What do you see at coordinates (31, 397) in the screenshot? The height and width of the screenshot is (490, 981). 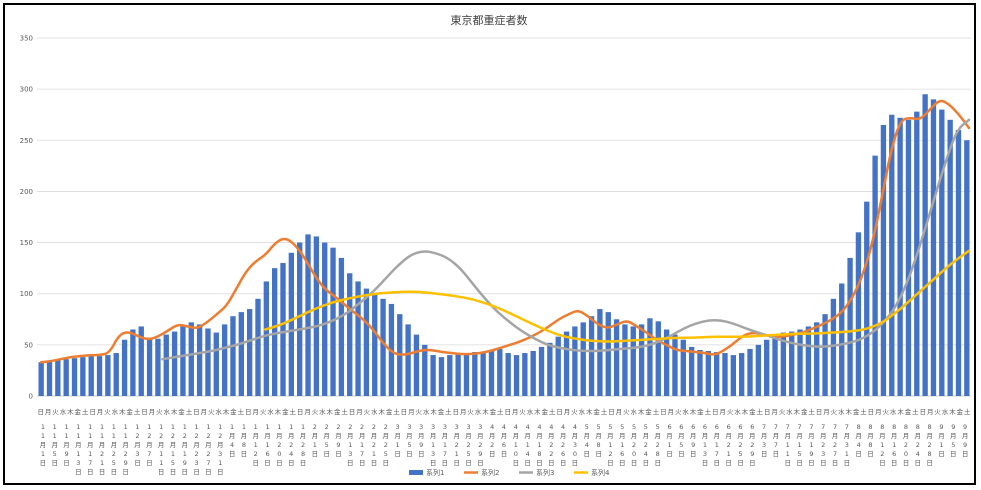 I see `y-tick-label: 0` at bounding box center [31, 397].